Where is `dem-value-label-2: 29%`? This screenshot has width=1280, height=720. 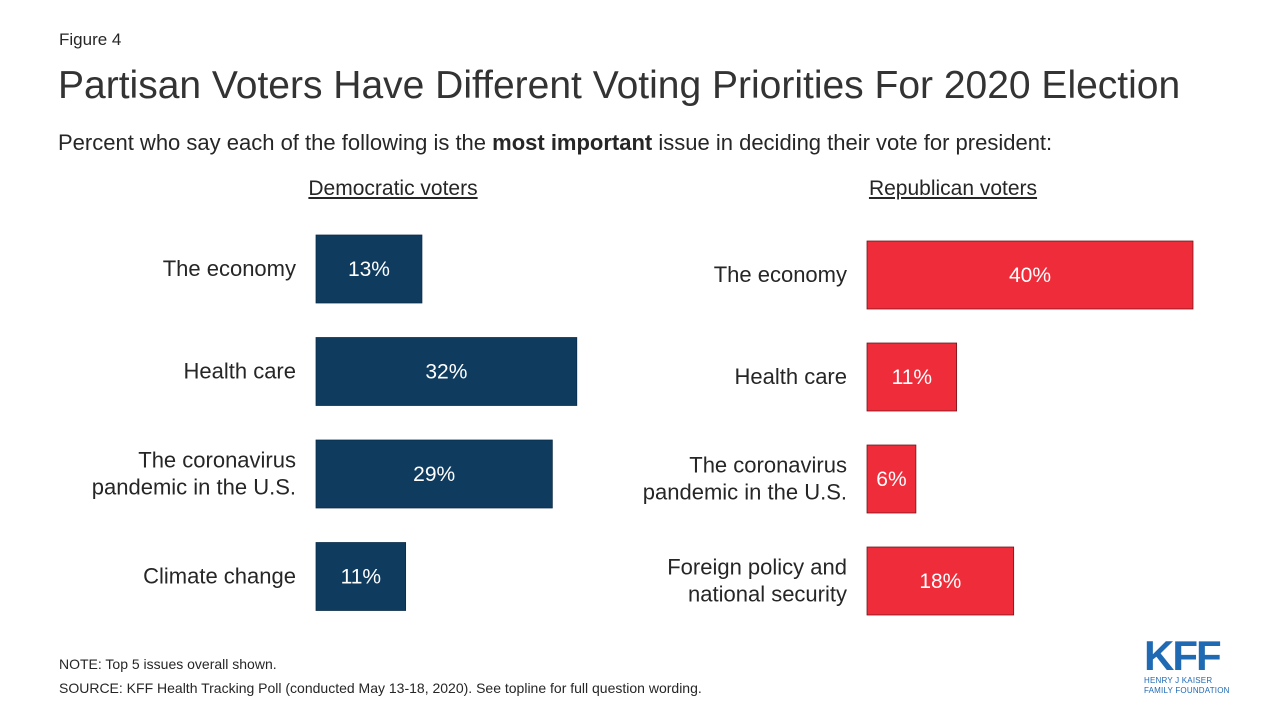 dem-value-label-2: 29% is located at coordinates (434, 474).